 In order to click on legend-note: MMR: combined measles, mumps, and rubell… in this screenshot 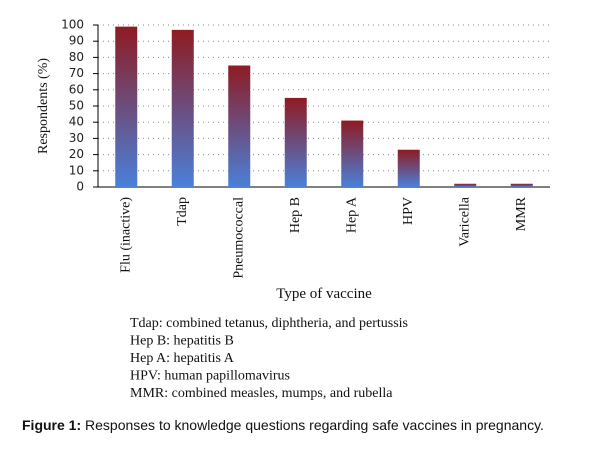, I will do `click(261, 393)`.